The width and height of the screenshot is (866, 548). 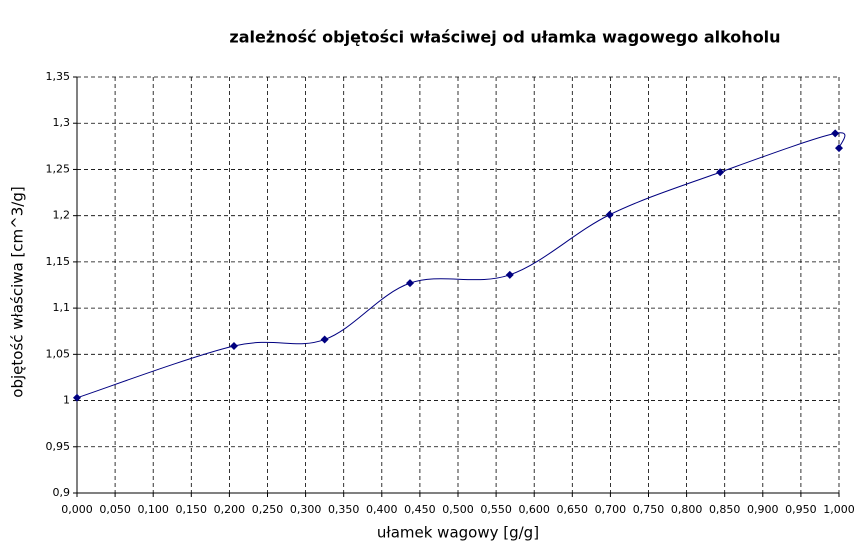 What do you see at coordinates (306, 509) in the screenshot?
I see `x-tick-label: 0,300` at bounding box center [306, 509].